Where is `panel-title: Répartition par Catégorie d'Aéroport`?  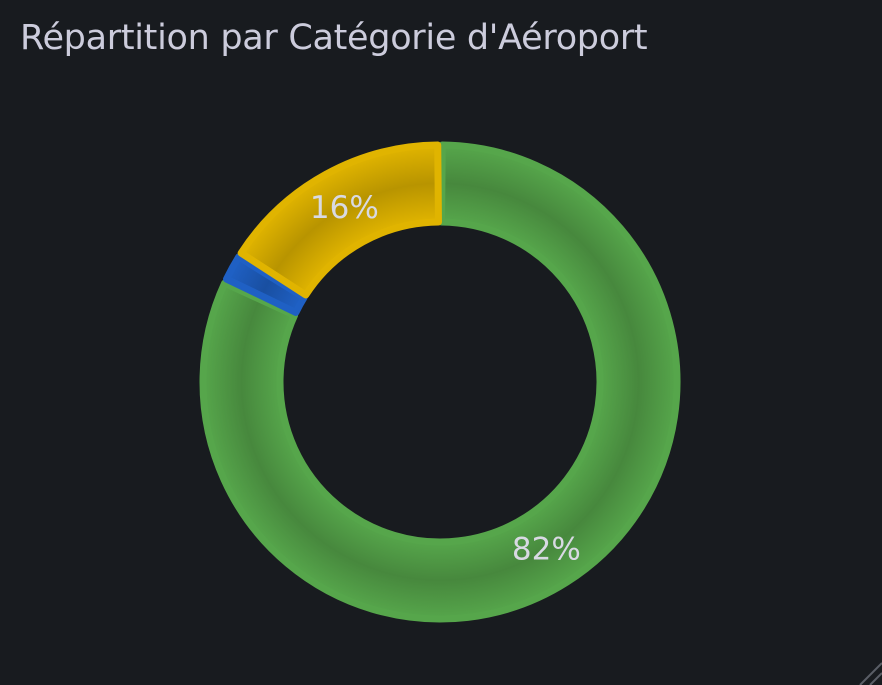 panel-title: Répartition par Catégorie d'Aéroport is located at coordinates (334, 38).